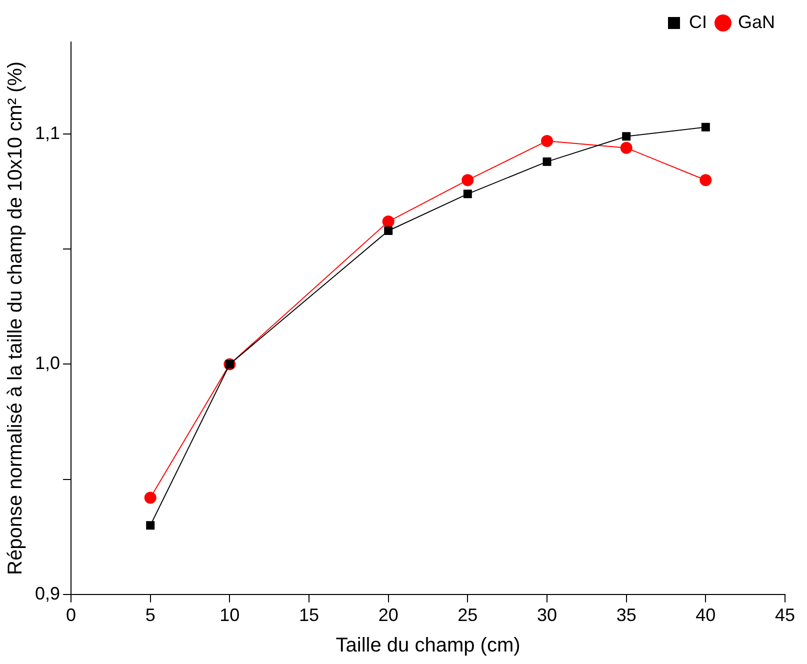 The height and width of the screenshot is (664, 807). I want to click on y-tick-label: 1,0, so click(47, 363).